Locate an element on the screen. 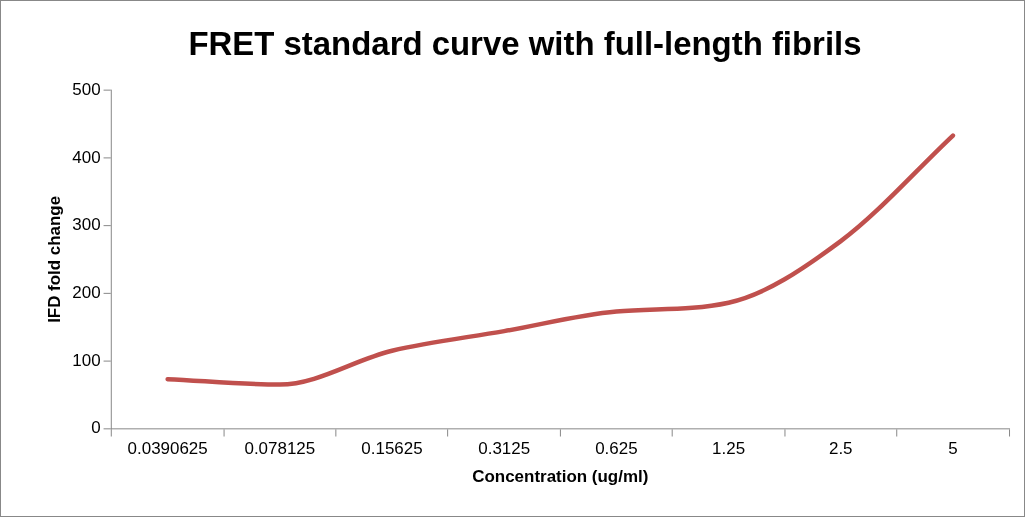 This screenshot has height=519, width=1027. y-tick-label: 100 is located at coordinates (86, 360).